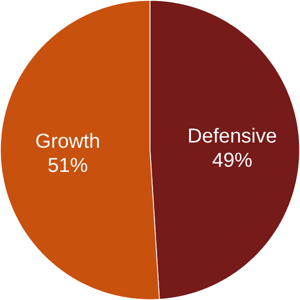 The width and height of the screenshot is (300, 300). Describe the element at coordinates (67, 140) in the screenshot. I see `slice-label: Growth` at that location.